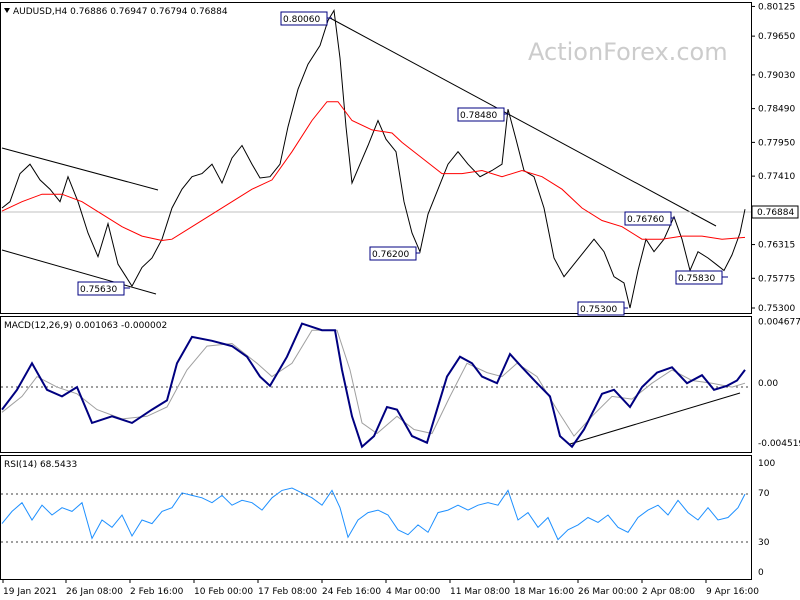  I want to click on macd-tick-label: -0.004519, so click(779, 444).